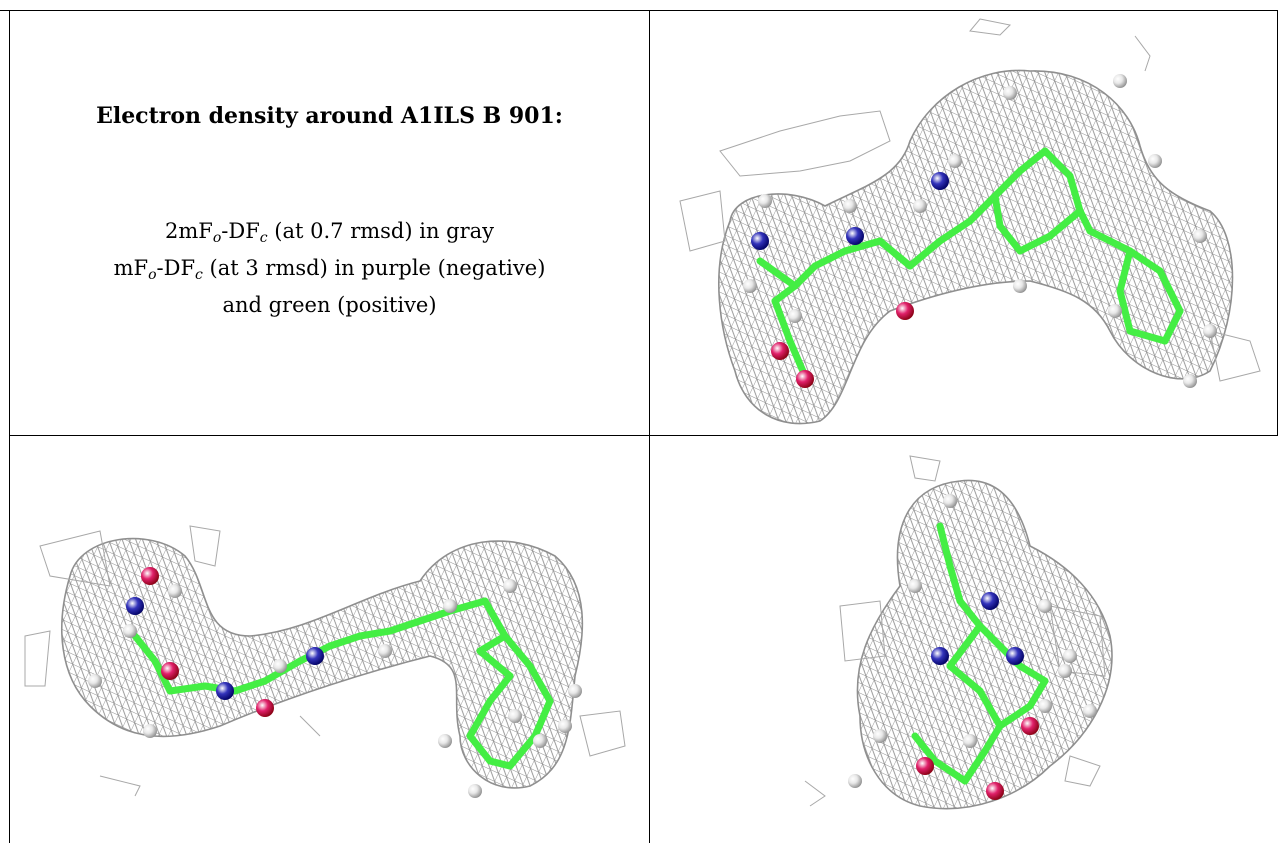 The image size is (1278, 843). What do you see at coordinates (9, 426) in the screenshot?
I see `border-left` at bounding box center [9, 426].